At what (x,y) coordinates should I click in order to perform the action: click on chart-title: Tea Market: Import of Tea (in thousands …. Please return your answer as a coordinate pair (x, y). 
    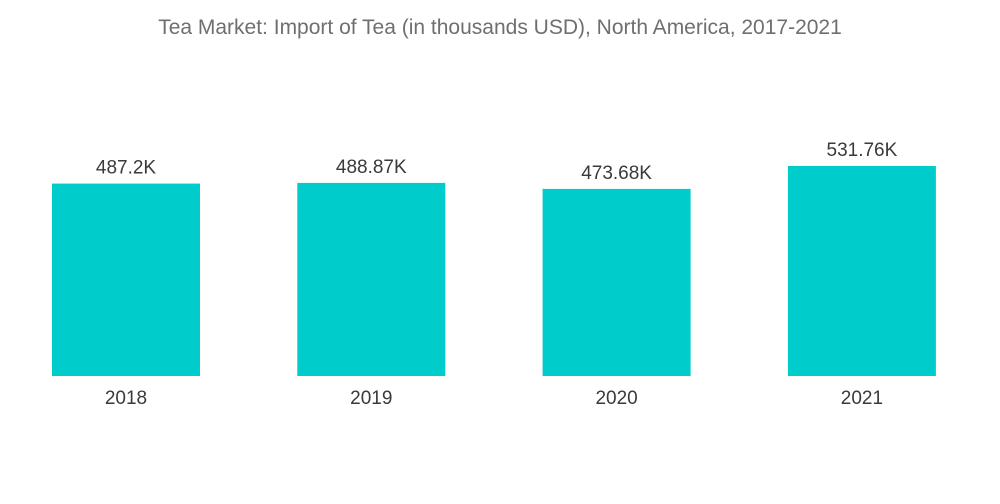
    Looking at the image, I should click on (500, 27).